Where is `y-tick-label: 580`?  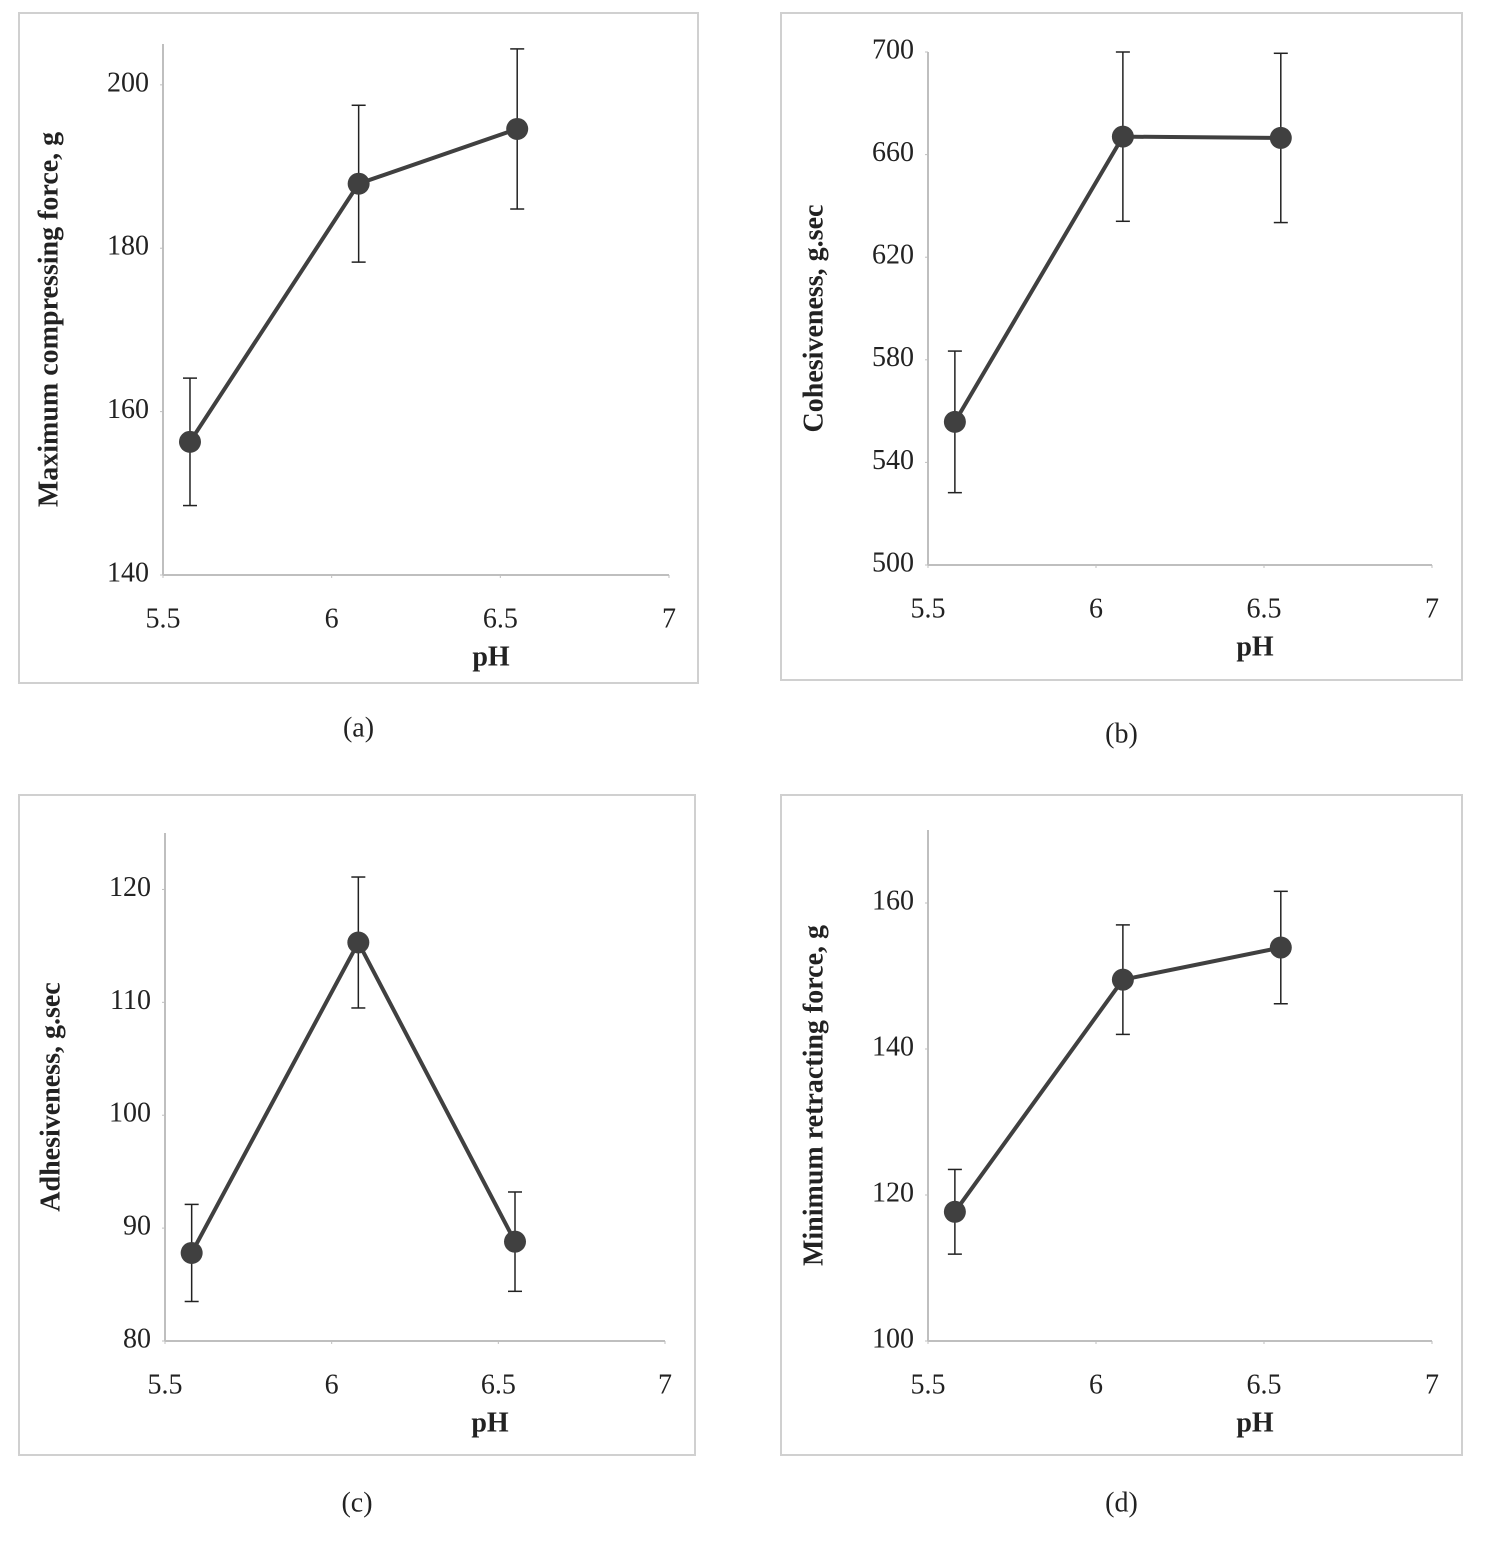 y-tick-label: 580 is located at coordinates (893, 357).